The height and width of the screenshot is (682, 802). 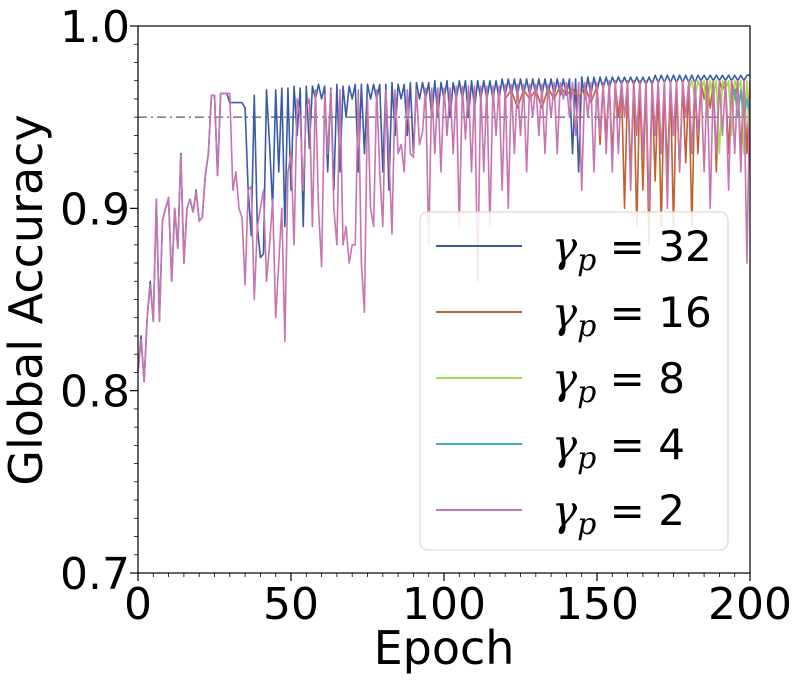 I want to click on x-axis: 0 50 100 150 200, so click(x=458, y=601).